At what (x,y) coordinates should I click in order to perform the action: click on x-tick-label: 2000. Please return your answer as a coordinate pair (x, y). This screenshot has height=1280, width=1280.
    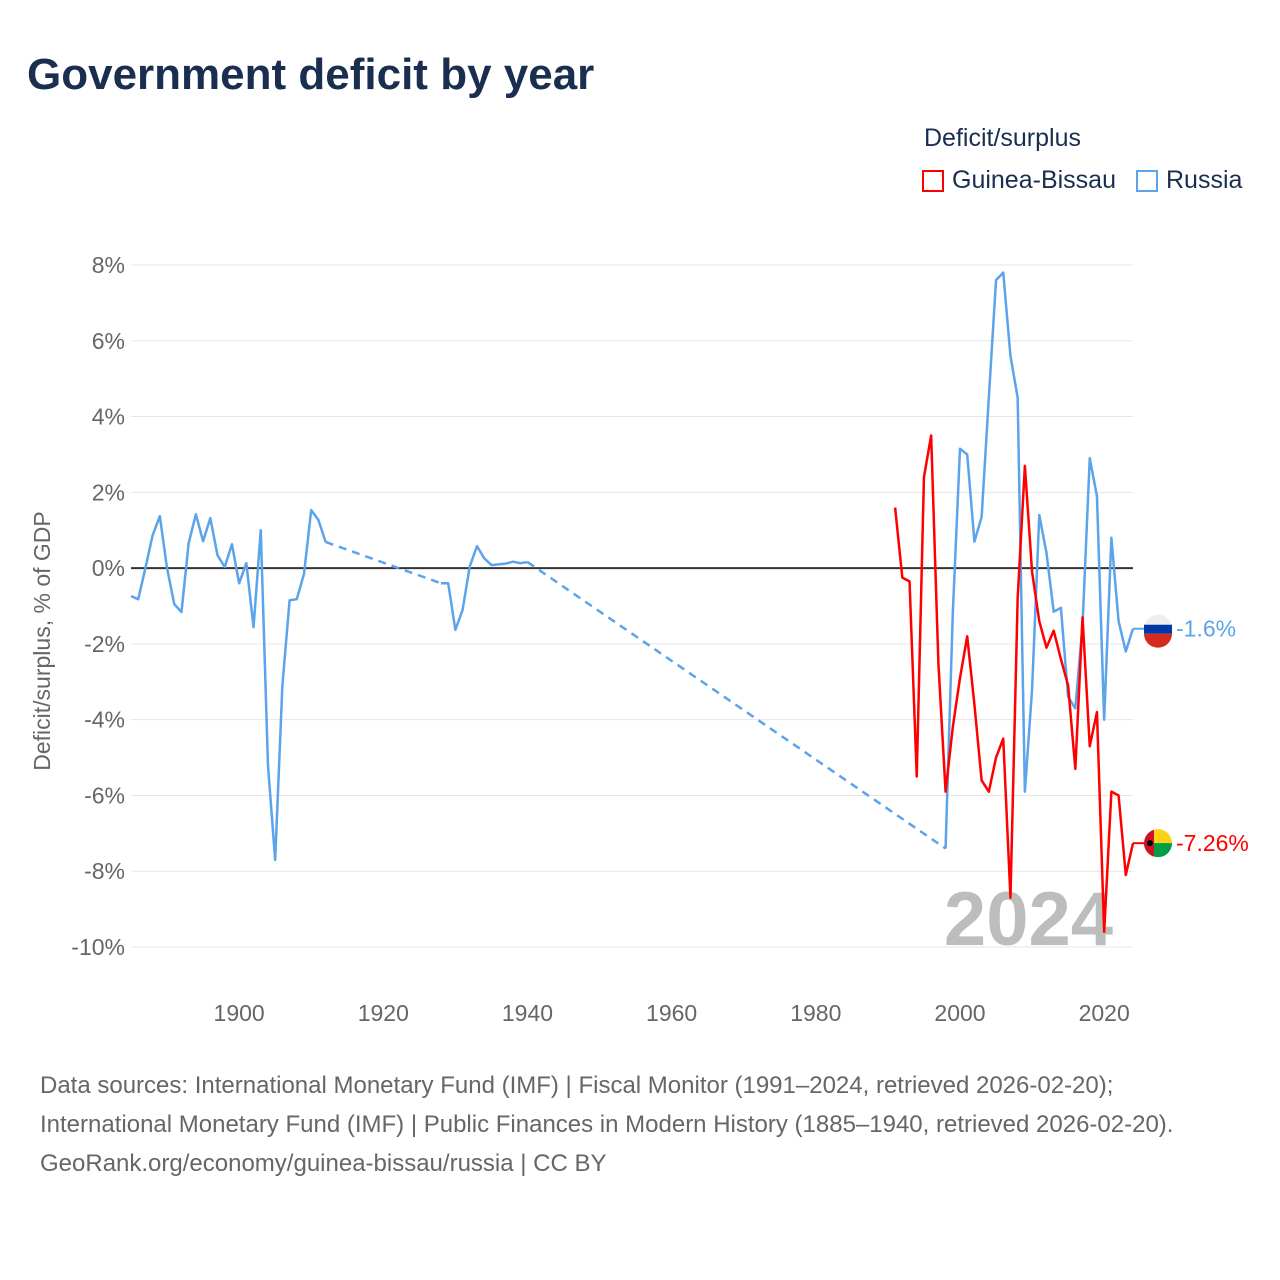
    Looking at the image, I should click on (959, 1013).